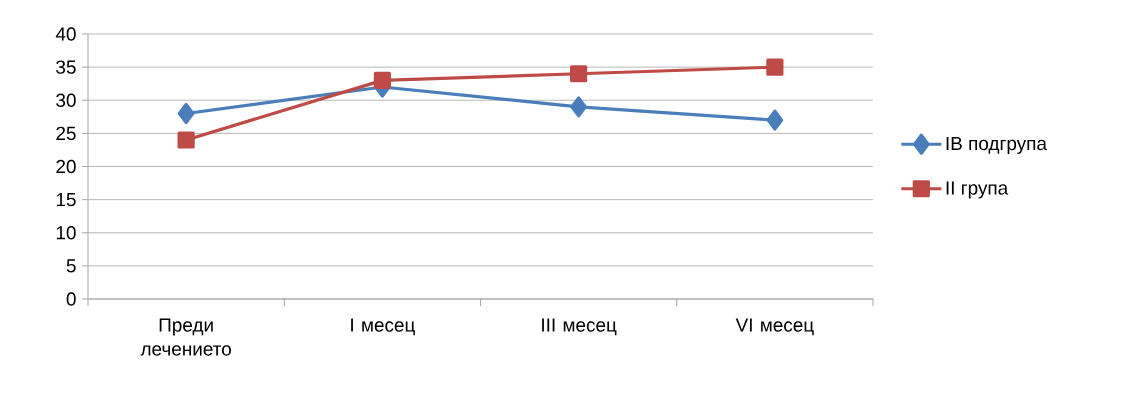 The height and width of the screenshot is (414, 1129). Describe the element at coordinates (579, 327) in the screenshot. I see `x-tick-label: III месец` at that location.